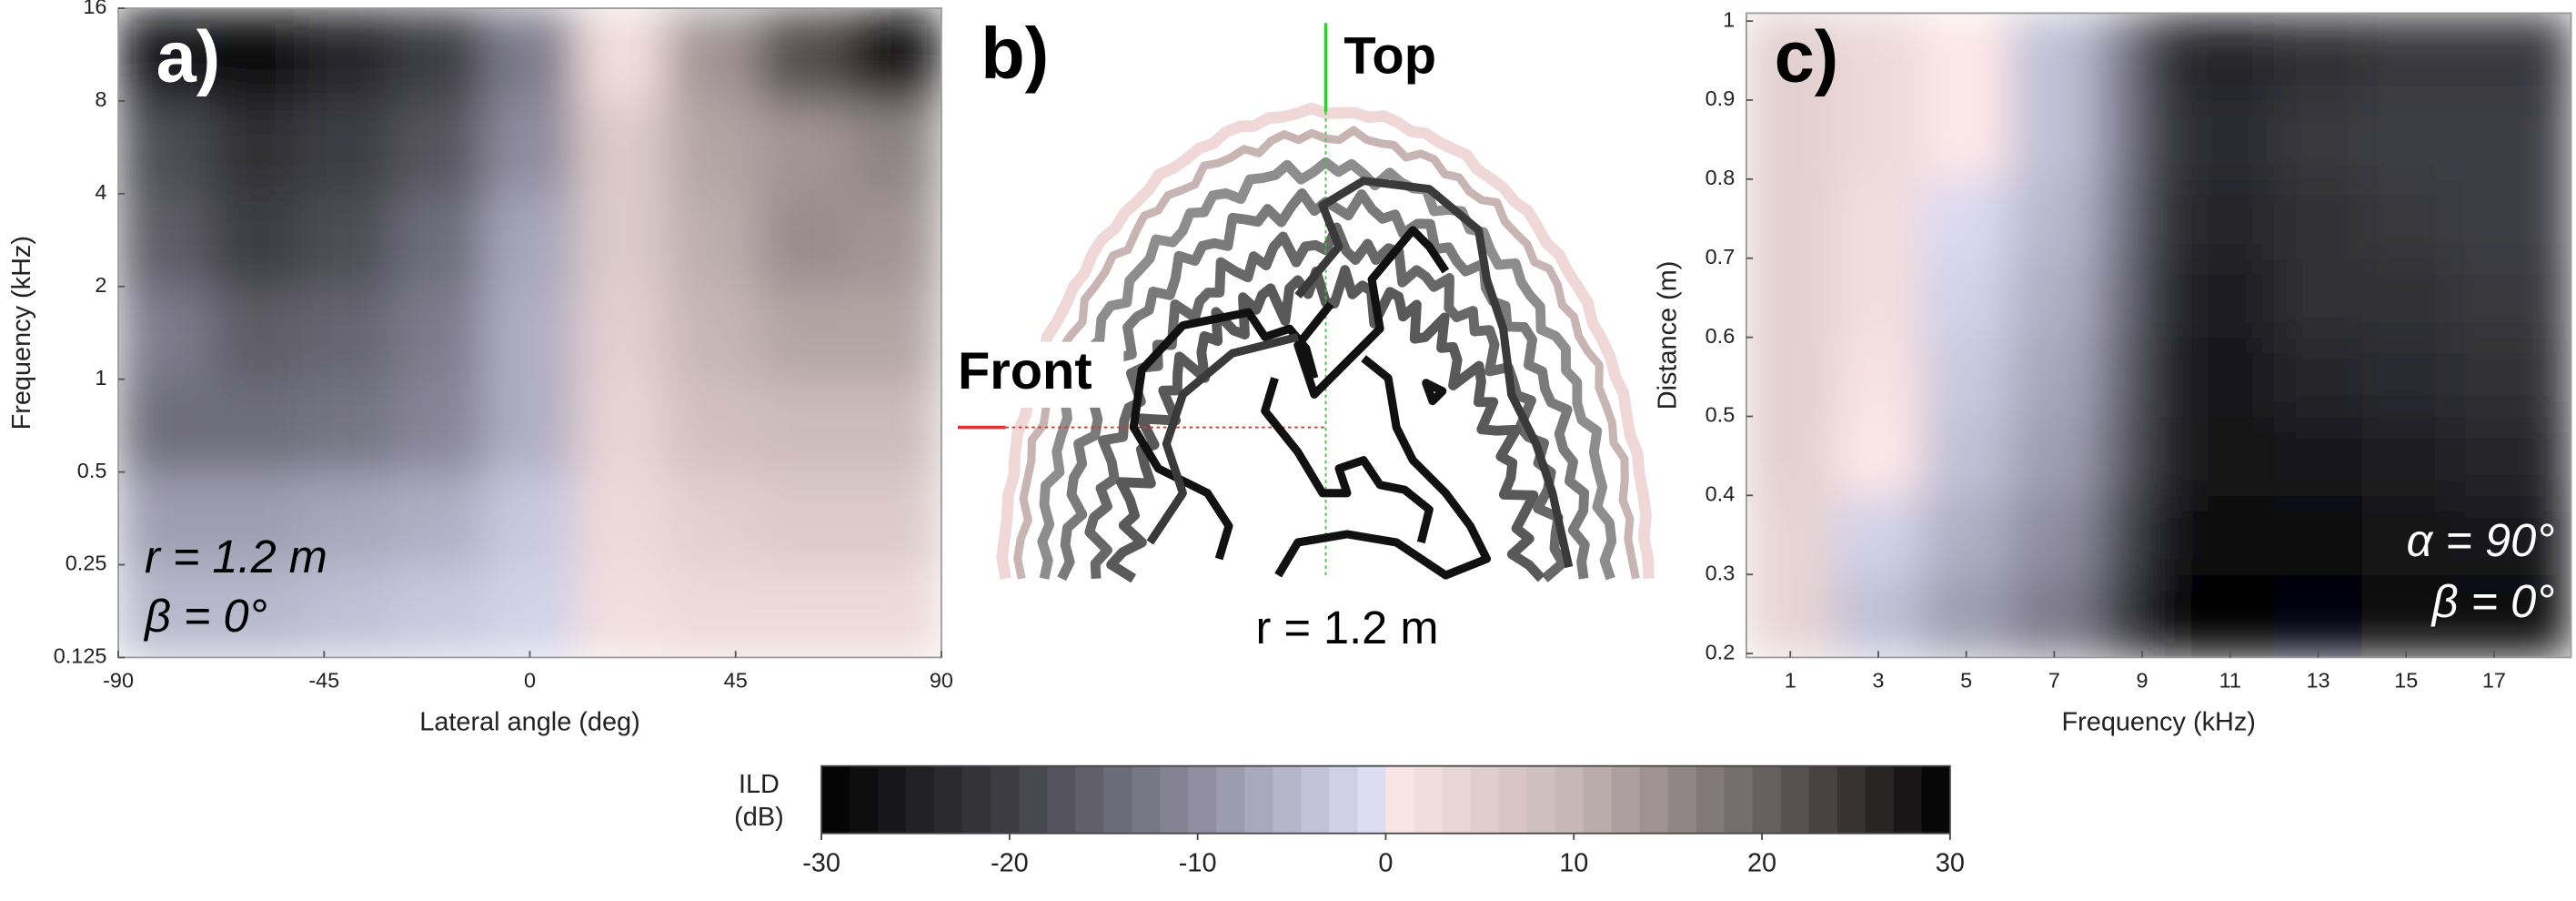 This screenshot has height=901, width=2576. Describe the element at coordinates (1721, 256) in the screenshot. I see `y-tick-label: 0.7` at that location.